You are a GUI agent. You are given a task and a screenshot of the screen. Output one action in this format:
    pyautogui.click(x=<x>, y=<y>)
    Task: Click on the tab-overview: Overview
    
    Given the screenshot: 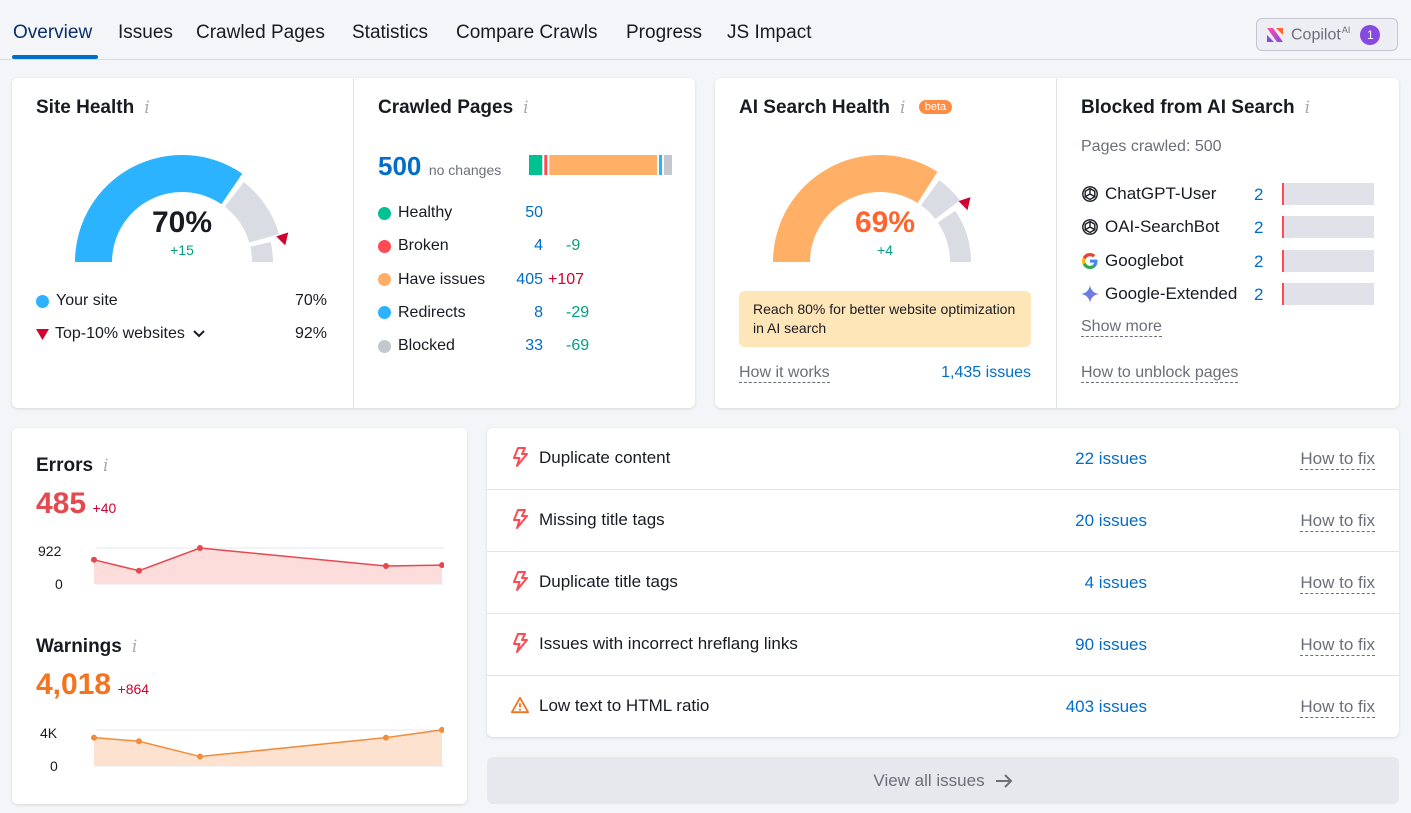 What is the action you would take?
    pyautogui.click(x=53, y=32)
    